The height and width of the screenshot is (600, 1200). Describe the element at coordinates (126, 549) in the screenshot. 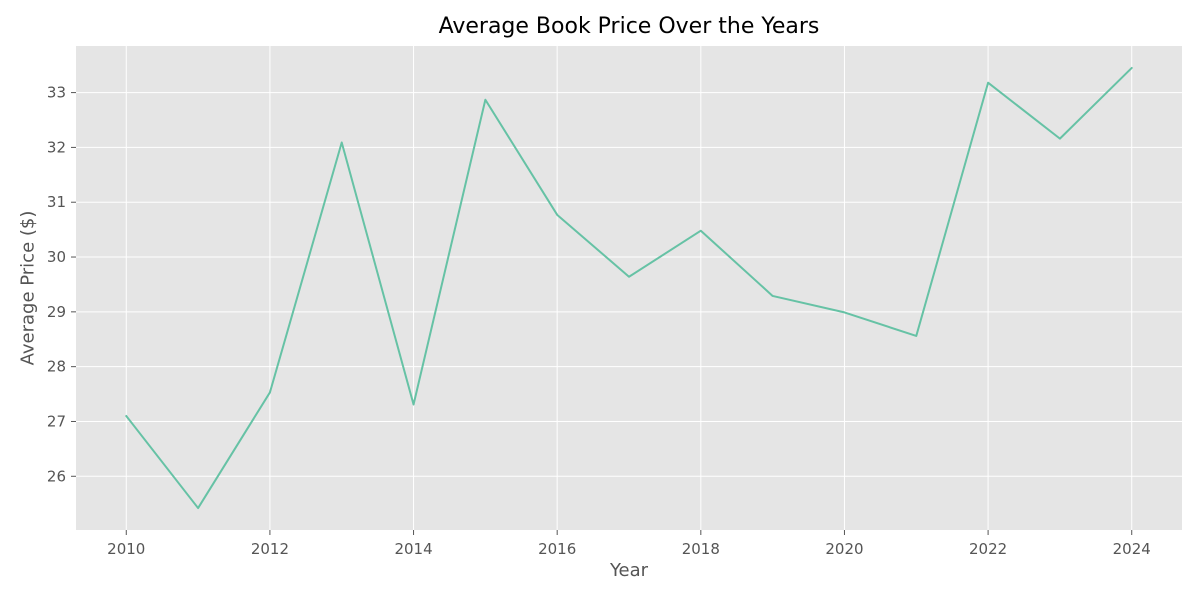

I see `x-tick-label: 2010` at that location.